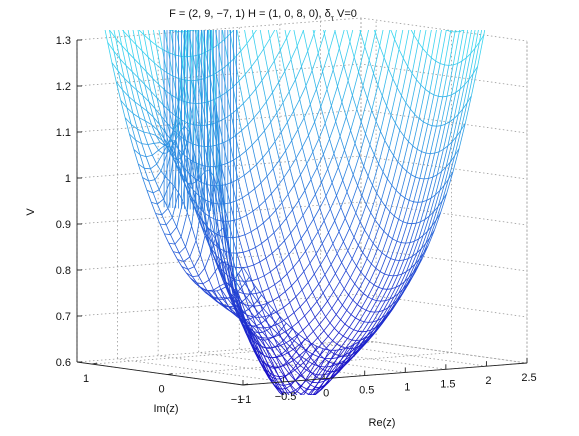  I want to click on y-tick-label: 1, so click(86, 379).